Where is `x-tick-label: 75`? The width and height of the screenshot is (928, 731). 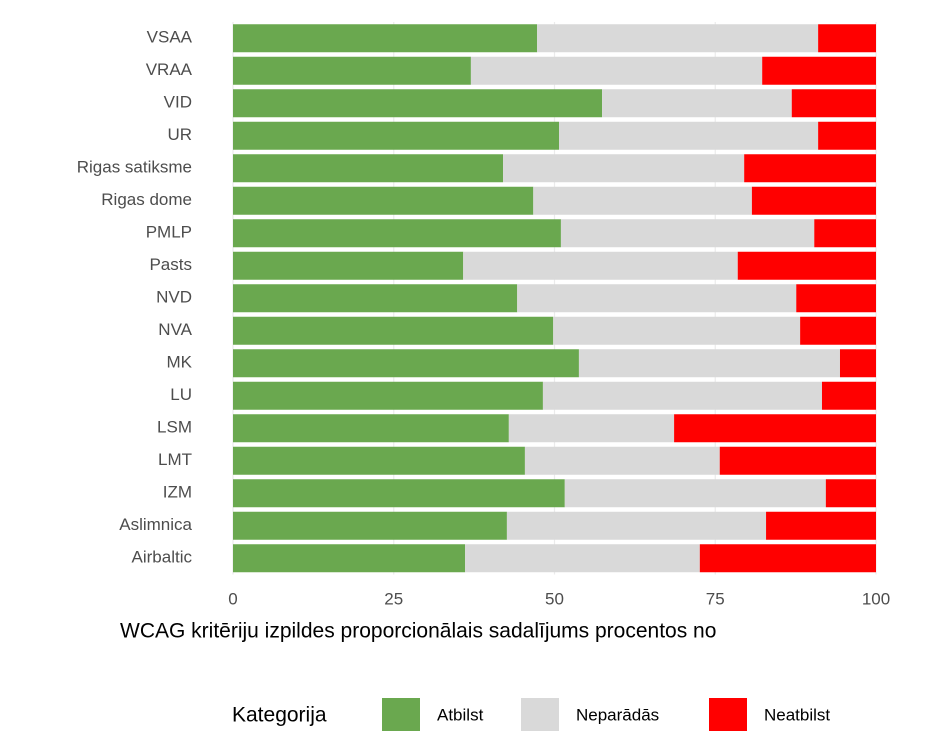
x-tick-label: 75 is located at coordinates (715, 598).